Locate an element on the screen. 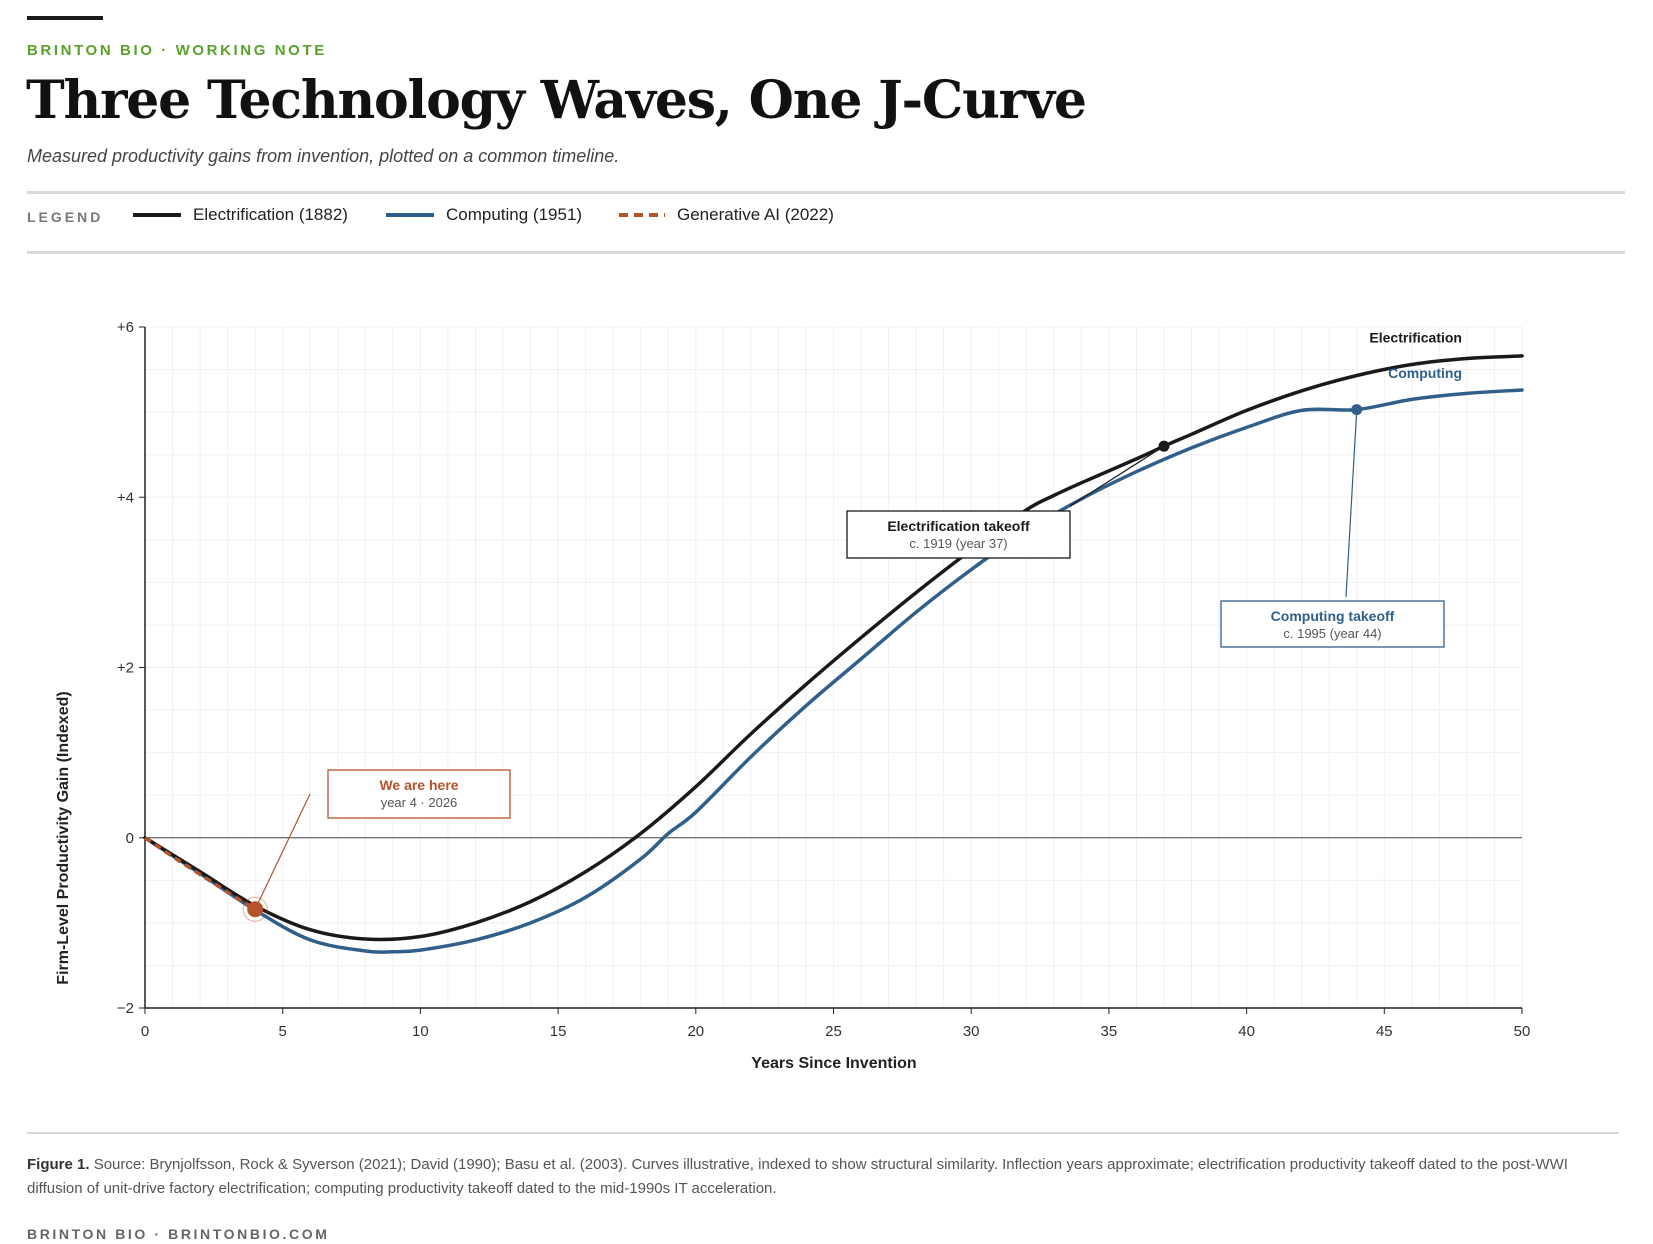 Image resolution: width=1653 pixels, height=1244 pixels. legend-top-rule is located at coordinates (826, 192).